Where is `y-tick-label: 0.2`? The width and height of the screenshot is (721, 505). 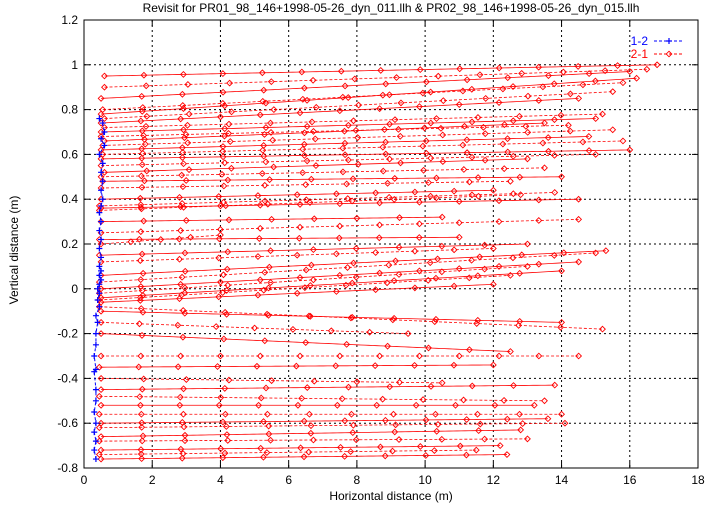
y-tick-label: 0.2 is located at coordinates (69, 244).